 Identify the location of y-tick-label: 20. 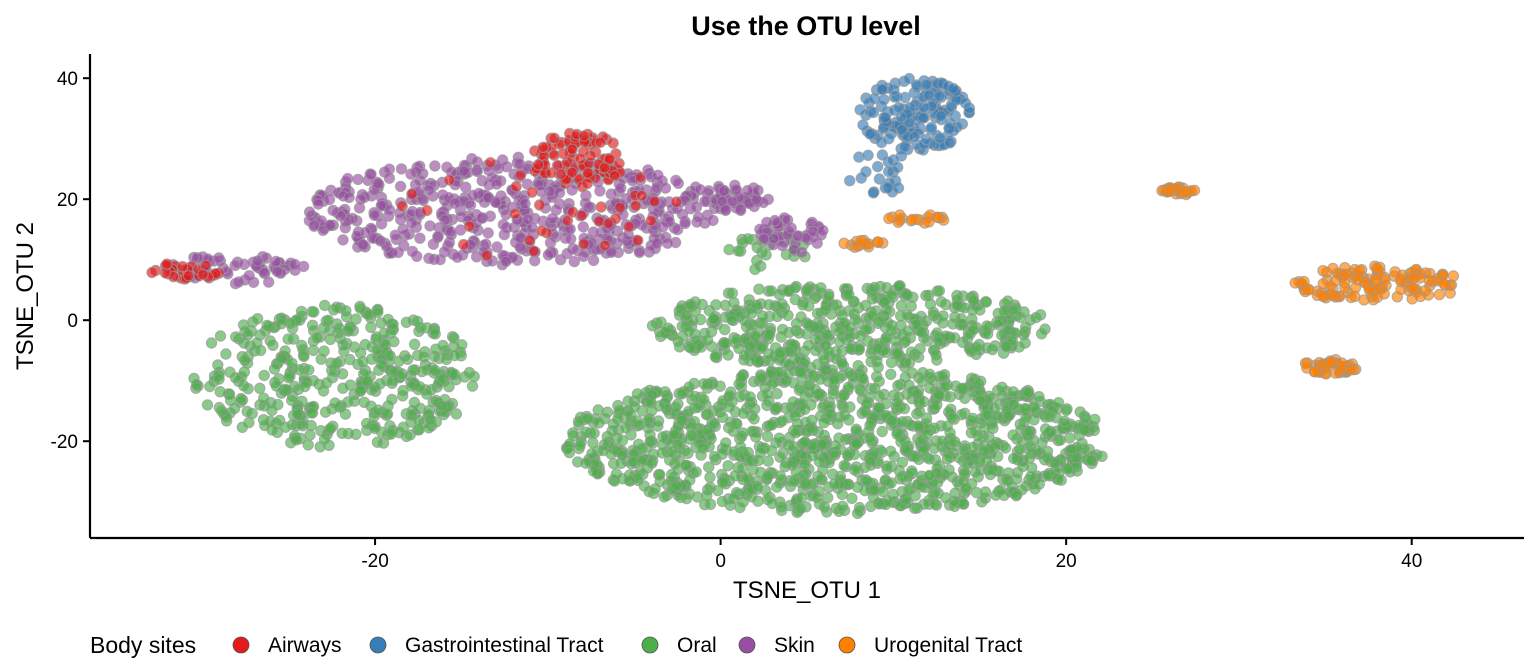
(67, 200).